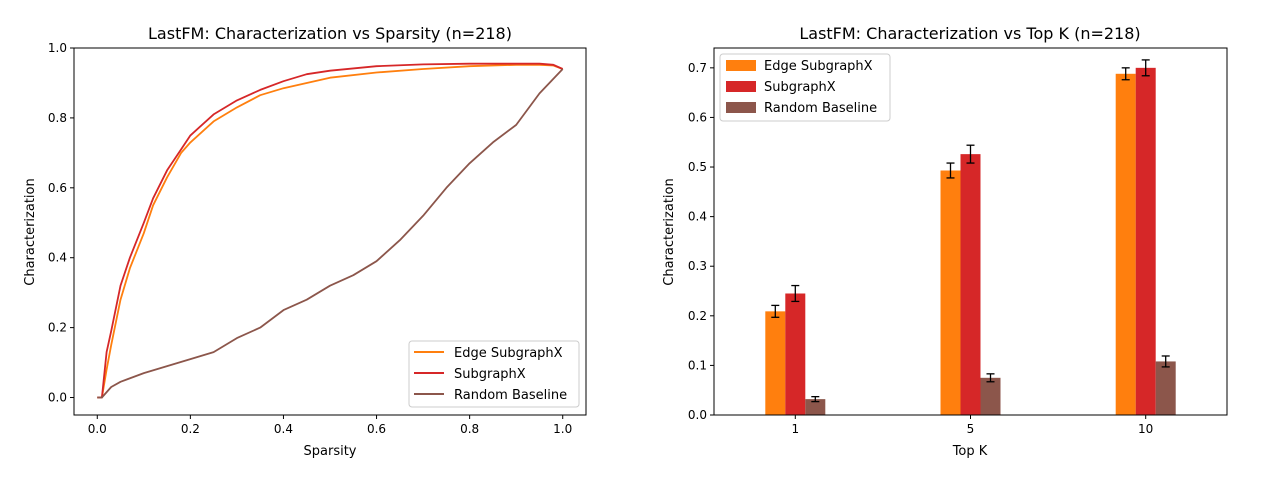 This screenshot has height=480, width=1280. What do you see at coordinates (1145, 429) in the screenshot?
I see `topk-xtick-label: 10` at bounding box center [1145, 429].